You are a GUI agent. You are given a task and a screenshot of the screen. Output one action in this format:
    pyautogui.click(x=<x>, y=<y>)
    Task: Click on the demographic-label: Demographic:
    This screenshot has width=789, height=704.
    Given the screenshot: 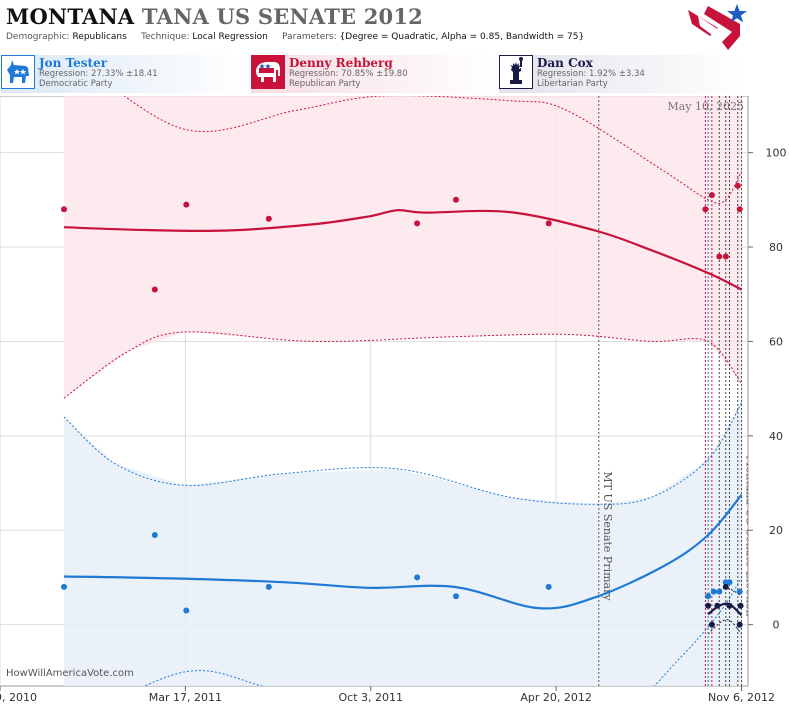 What is the action you would take?
    pyautogui.click(x=38, y=37)
    